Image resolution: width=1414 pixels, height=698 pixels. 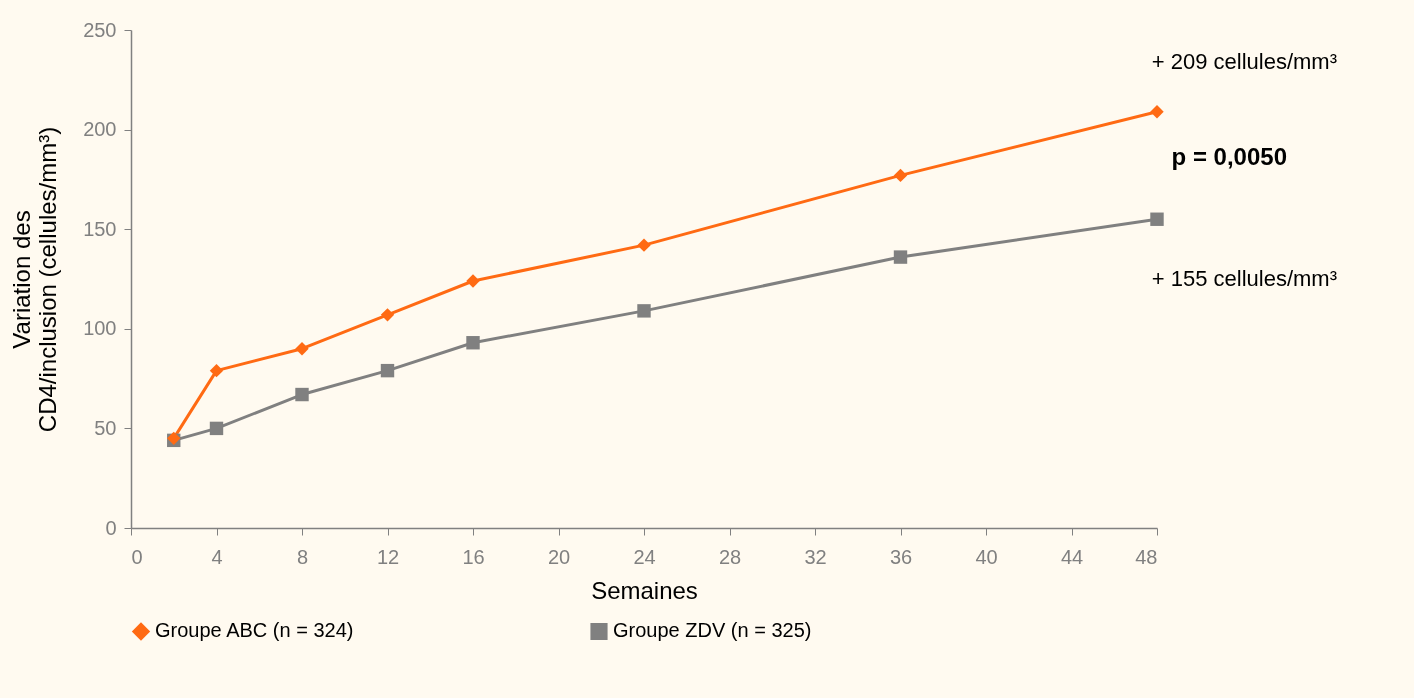 I want to click on x-tick-label: 8, so click(x=302, y=556).